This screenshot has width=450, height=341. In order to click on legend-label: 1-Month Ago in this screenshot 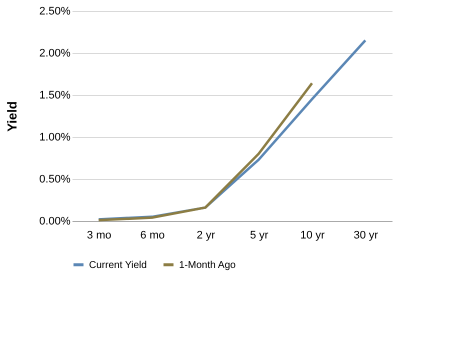, I will do `click(207, 265)`.